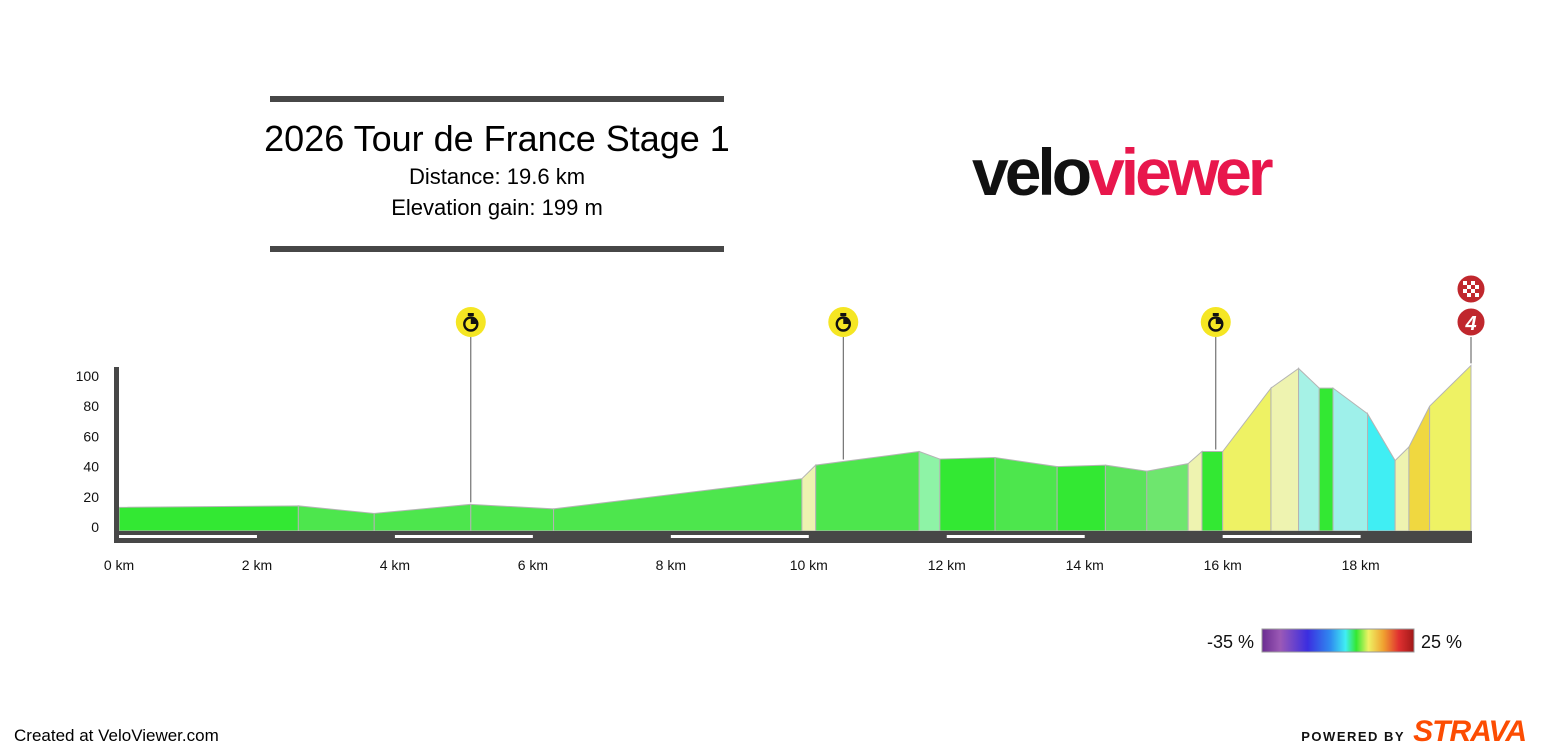  What do you see at coordinates (1338, 640) in the screenshot?
I see `gradient-scale-bar` at bounding box center [1338, 640].